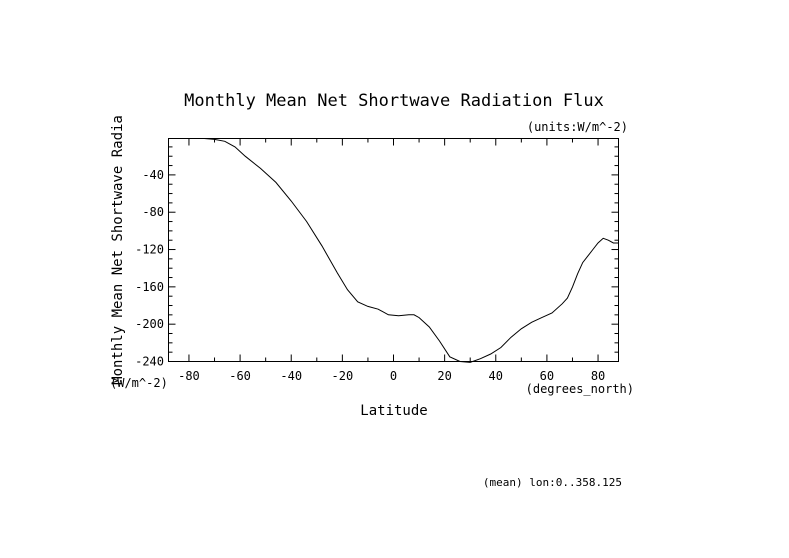  Describe the element at coordinates (153, 212) in the screenshot. I see `y-tick-label: -80` at that location.